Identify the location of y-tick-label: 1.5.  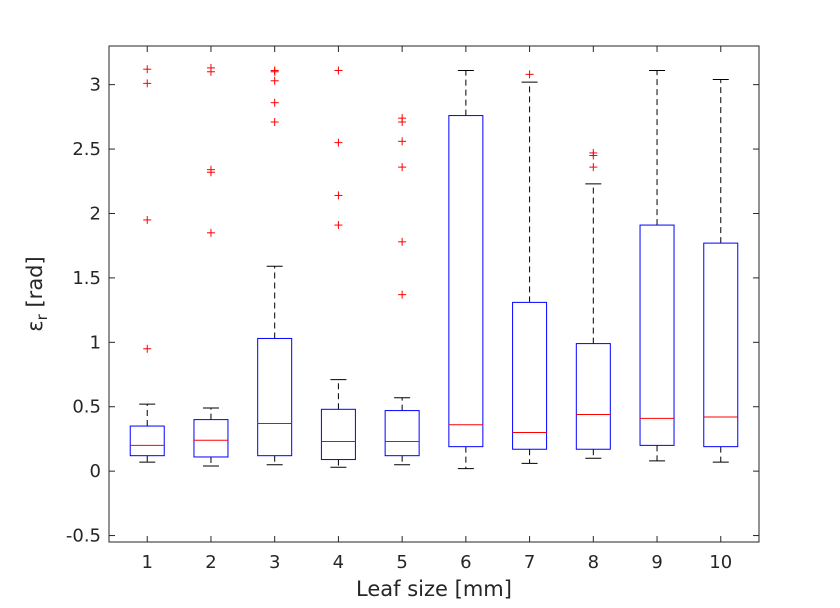
(86, 278).